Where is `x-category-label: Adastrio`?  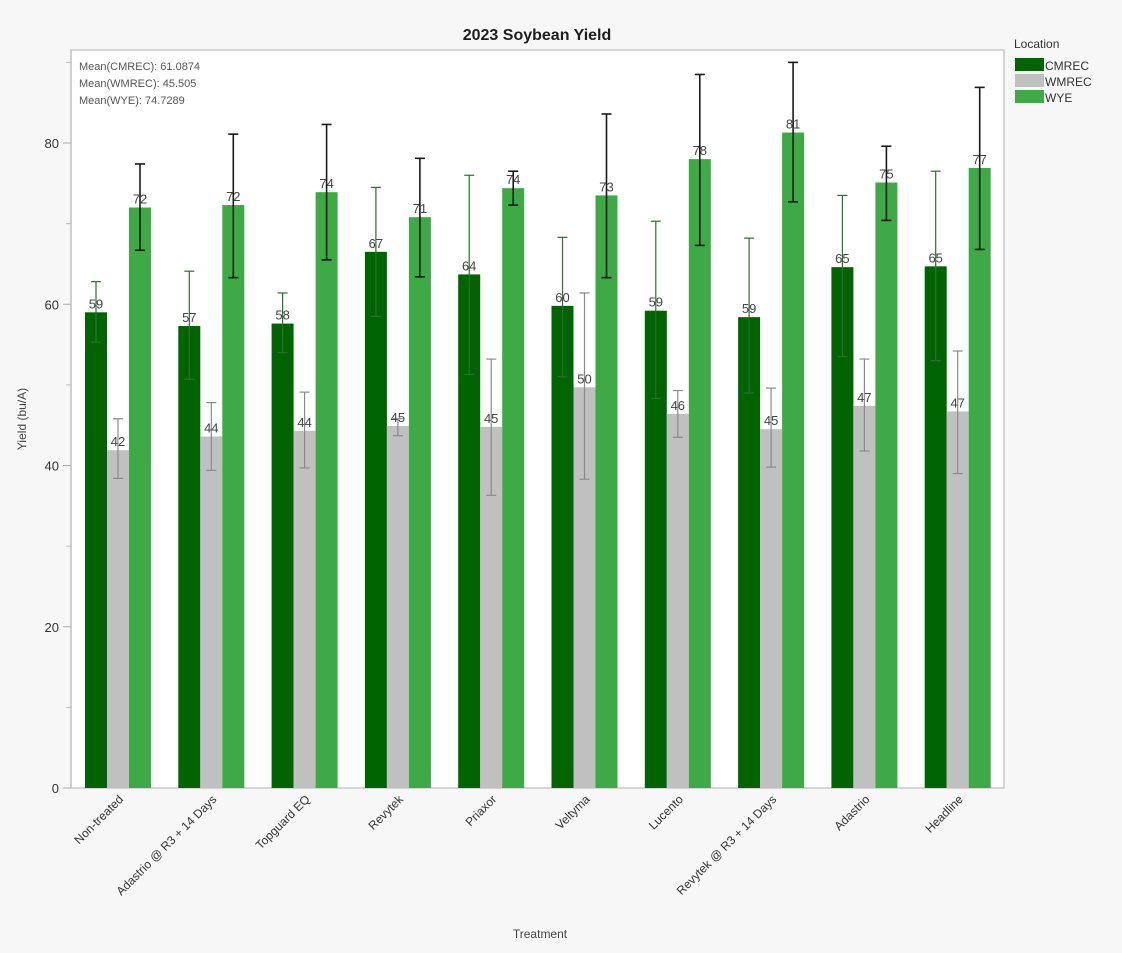
x-category-label: Adastrio is located at coordinates (851, 812).